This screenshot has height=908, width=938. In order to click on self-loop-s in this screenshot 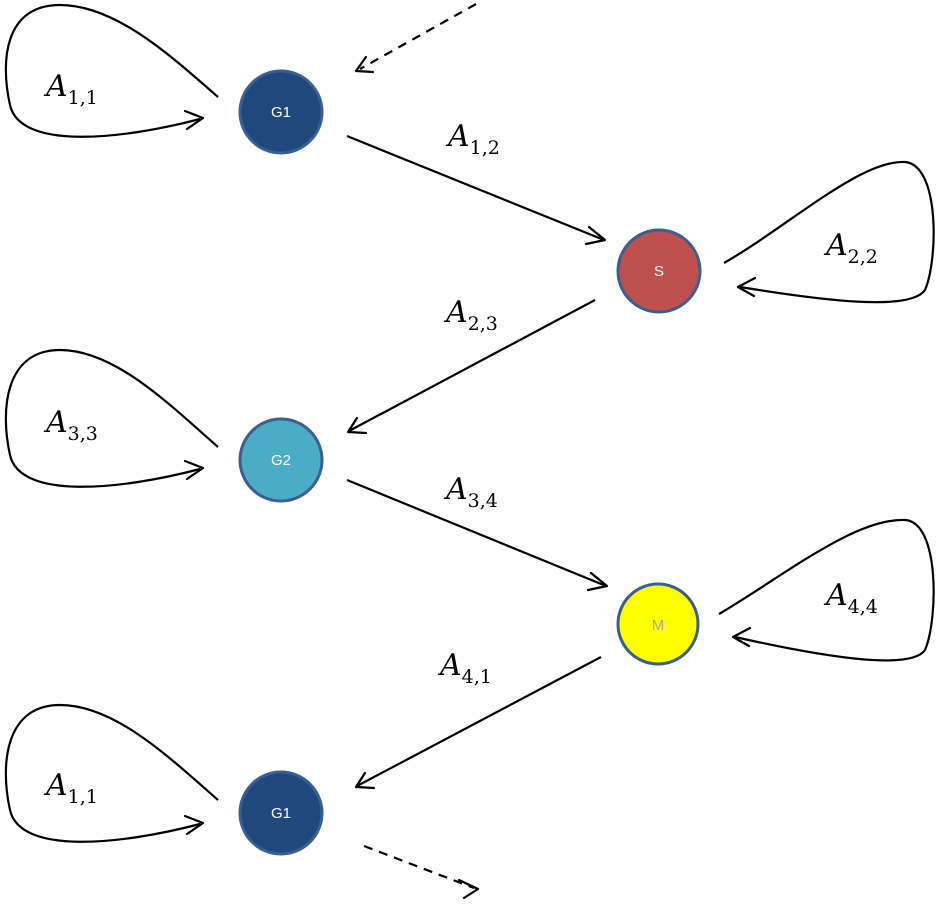, I will do `click(829, 232)`.